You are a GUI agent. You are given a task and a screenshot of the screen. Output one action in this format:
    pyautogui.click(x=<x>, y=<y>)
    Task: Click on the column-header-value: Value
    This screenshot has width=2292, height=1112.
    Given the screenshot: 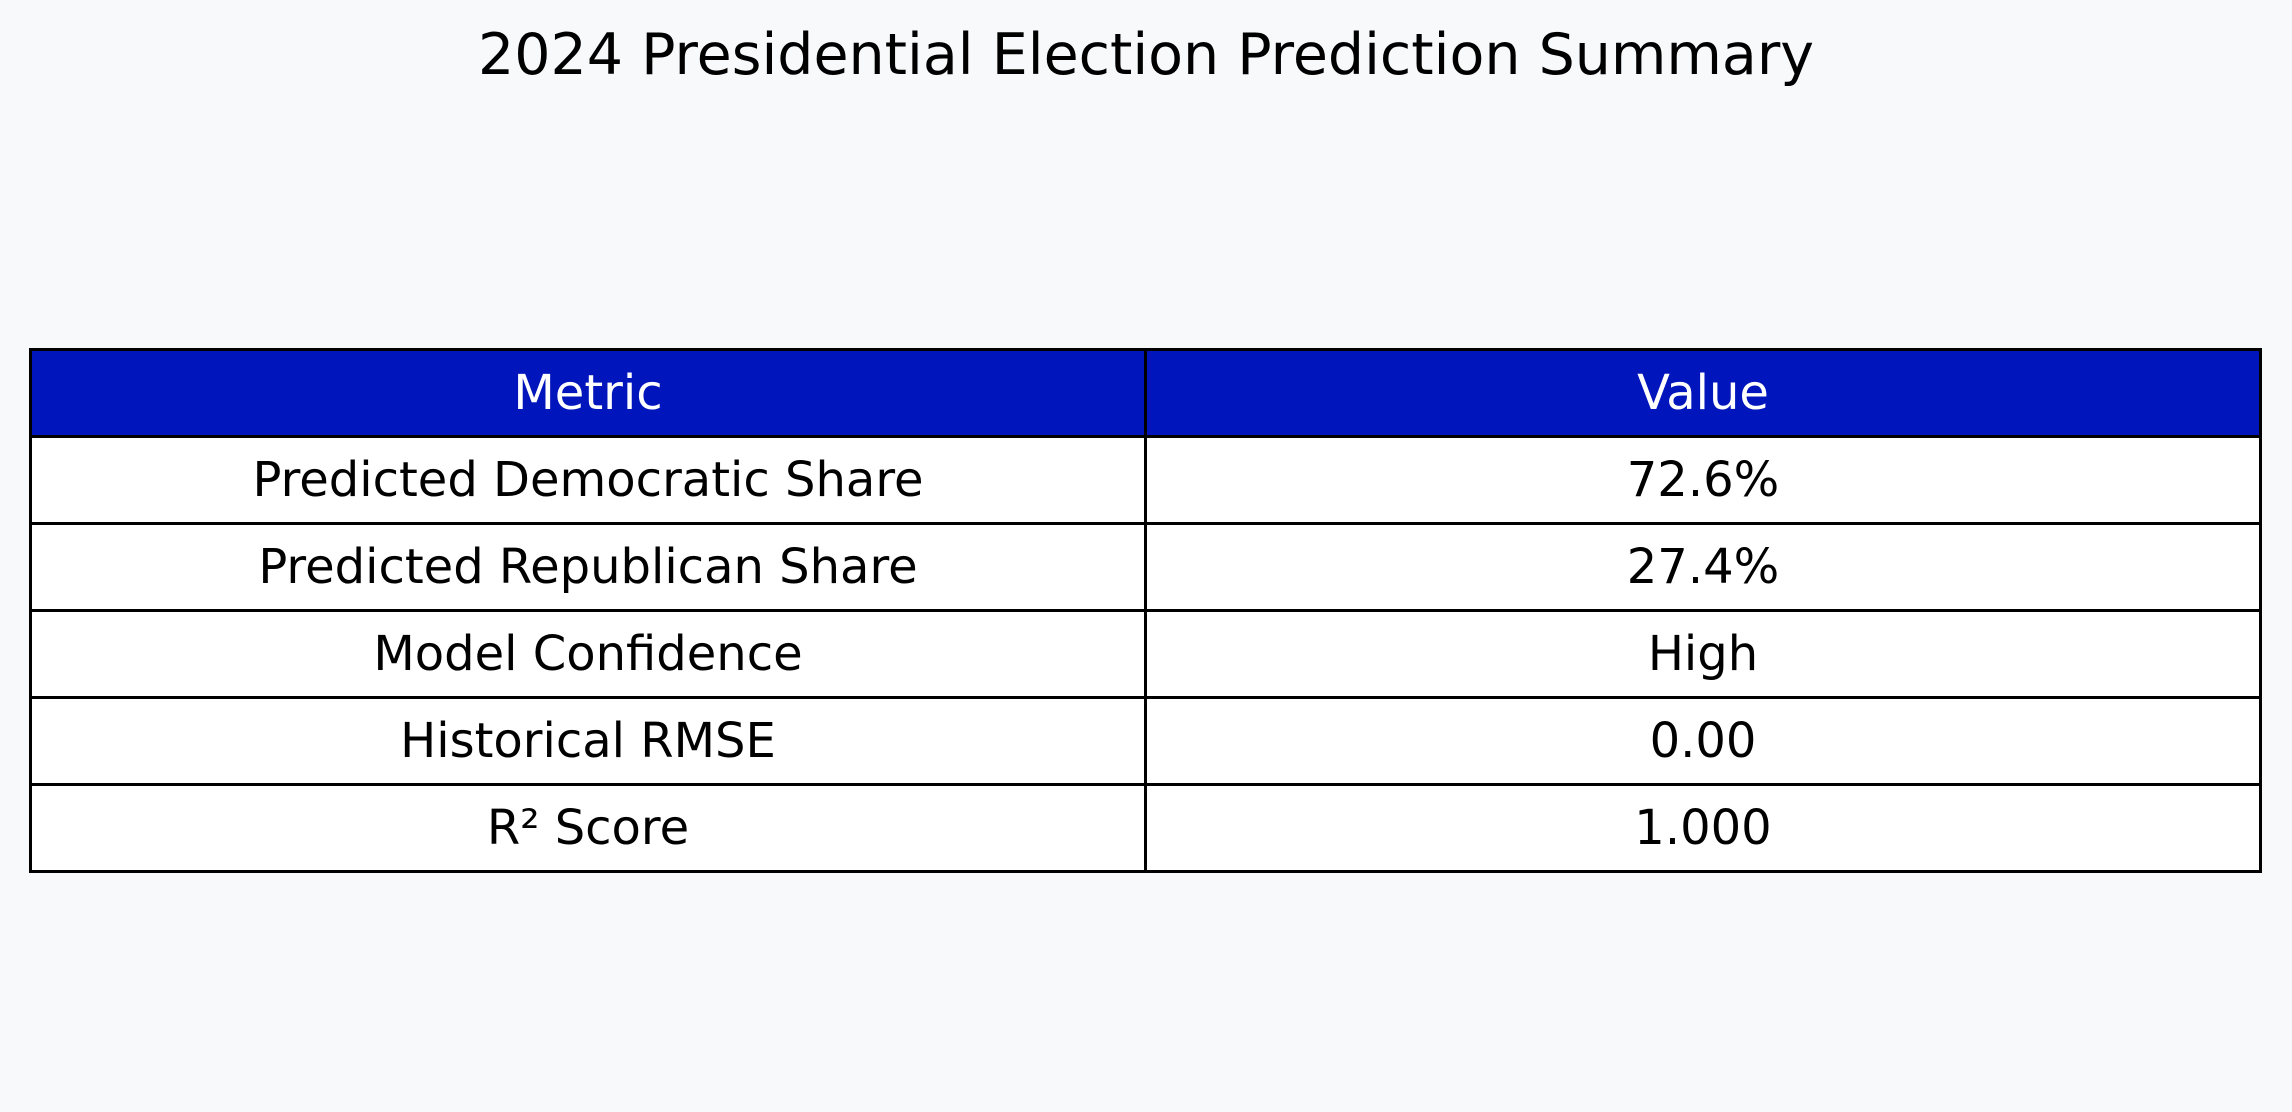 What is the action you would take?
    pyautogui.click(x=1703, y=393)
    